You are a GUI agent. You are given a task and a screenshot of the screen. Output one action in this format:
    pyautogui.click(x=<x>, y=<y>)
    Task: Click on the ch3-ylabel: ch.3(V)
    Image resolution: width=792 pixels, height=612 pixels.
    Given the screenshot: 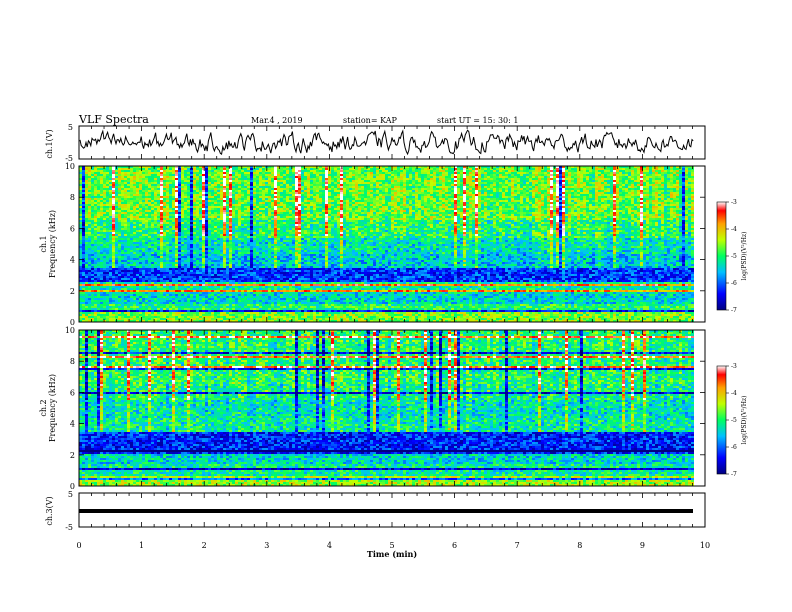 What is the action you would take?
    pyautogui.click(x=49, y=510)
    